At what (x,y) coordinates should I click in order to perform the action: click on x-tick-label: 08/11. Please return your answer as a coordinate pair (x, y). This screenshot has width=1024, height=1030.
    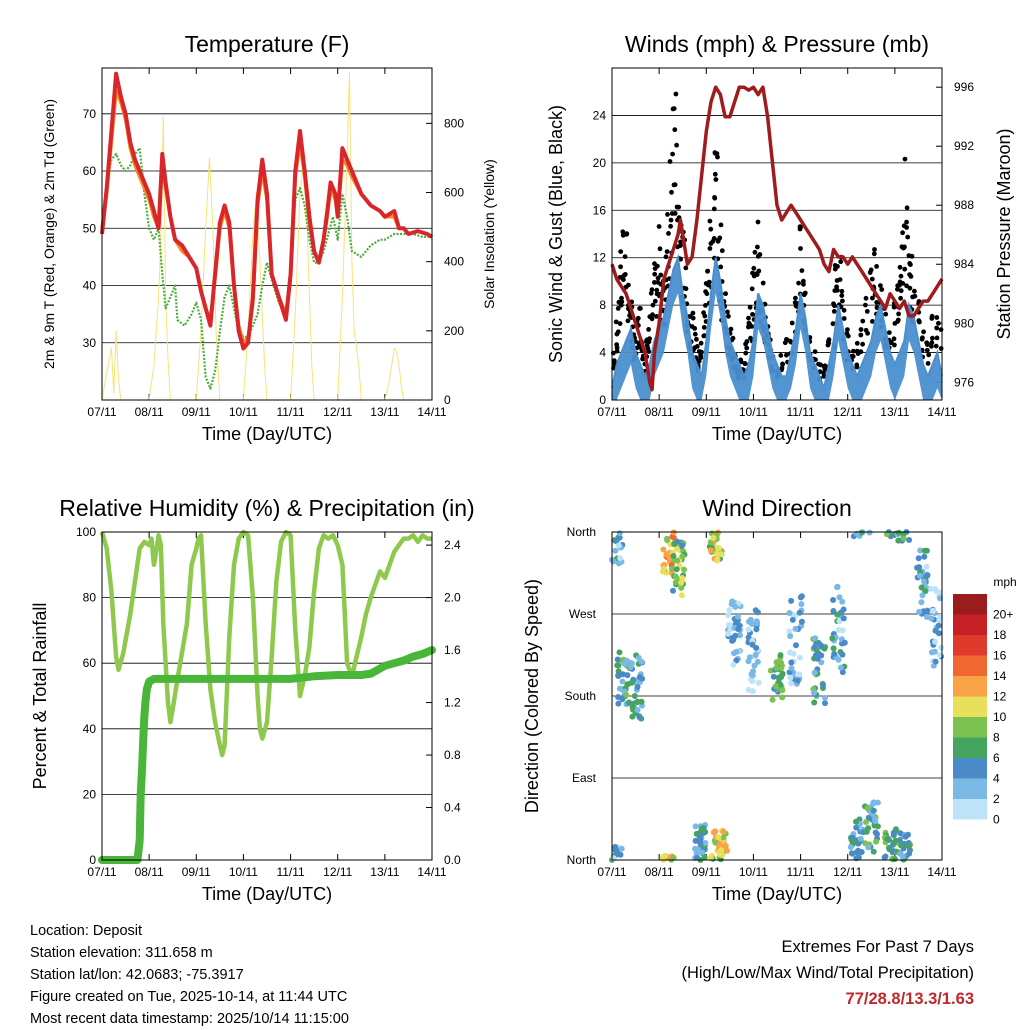
    Looking at the image, I should click on (659, 872).